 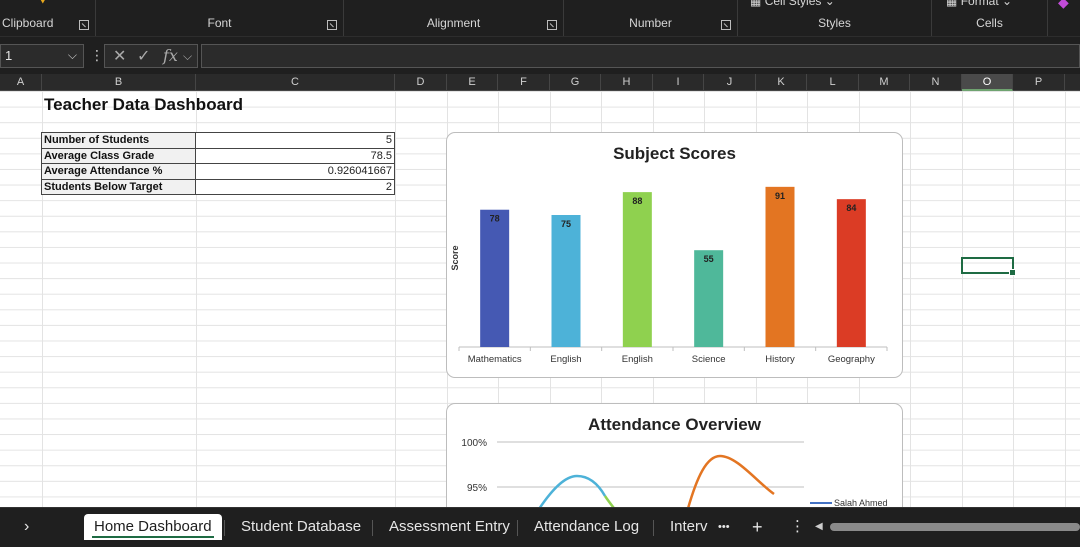 What do you see at coordinates (43, 4) in the screenshot?
I see `paste-icon: ⯆` at bounding box center [43, 4].